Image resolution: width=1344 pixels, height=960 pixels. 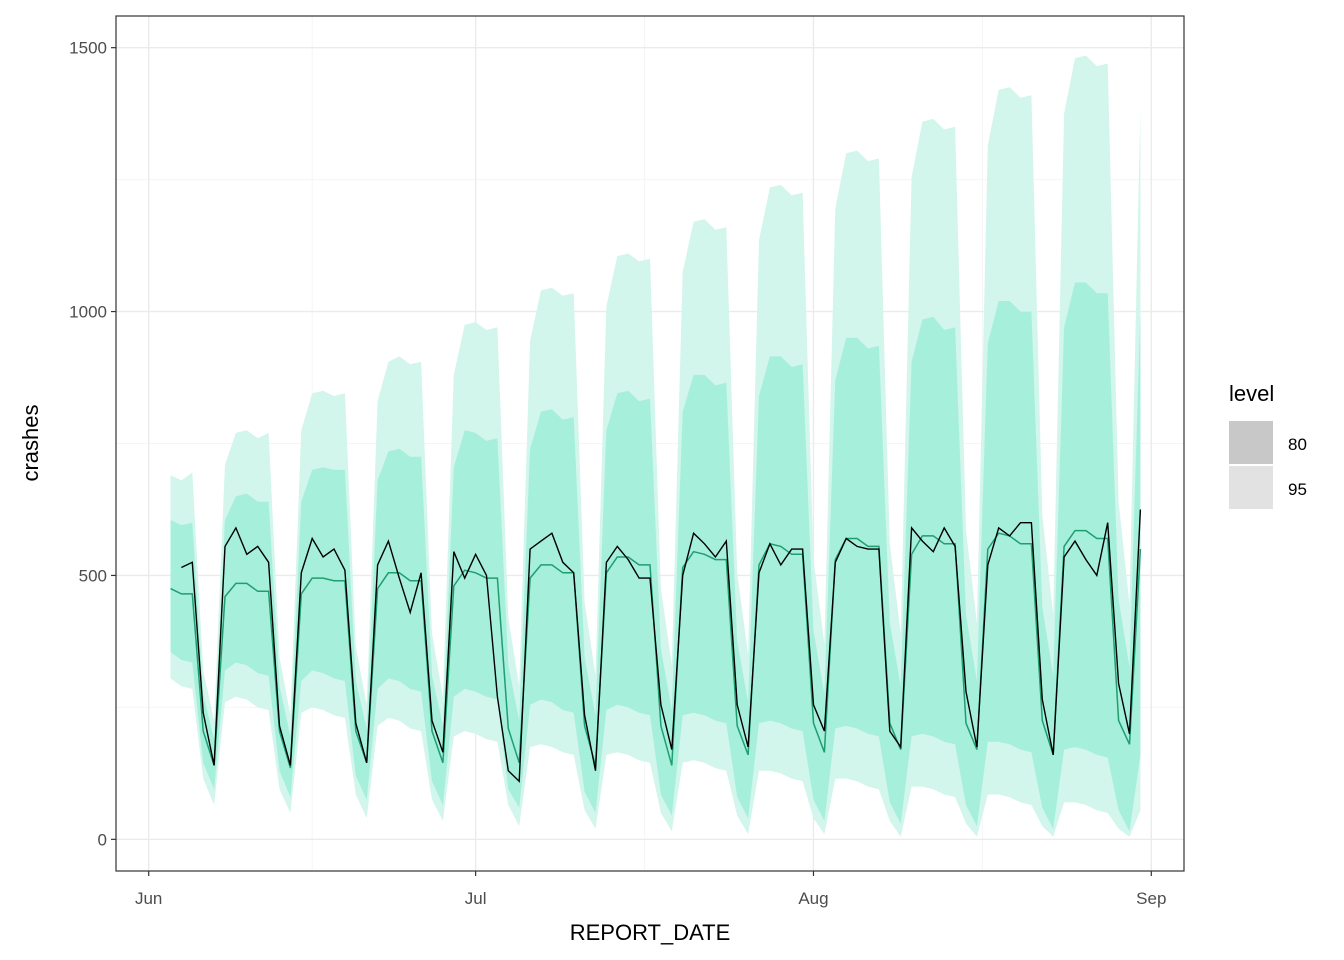 I want to click on x-axis-title: REPORT_DATE, so click(x=650, y=932).